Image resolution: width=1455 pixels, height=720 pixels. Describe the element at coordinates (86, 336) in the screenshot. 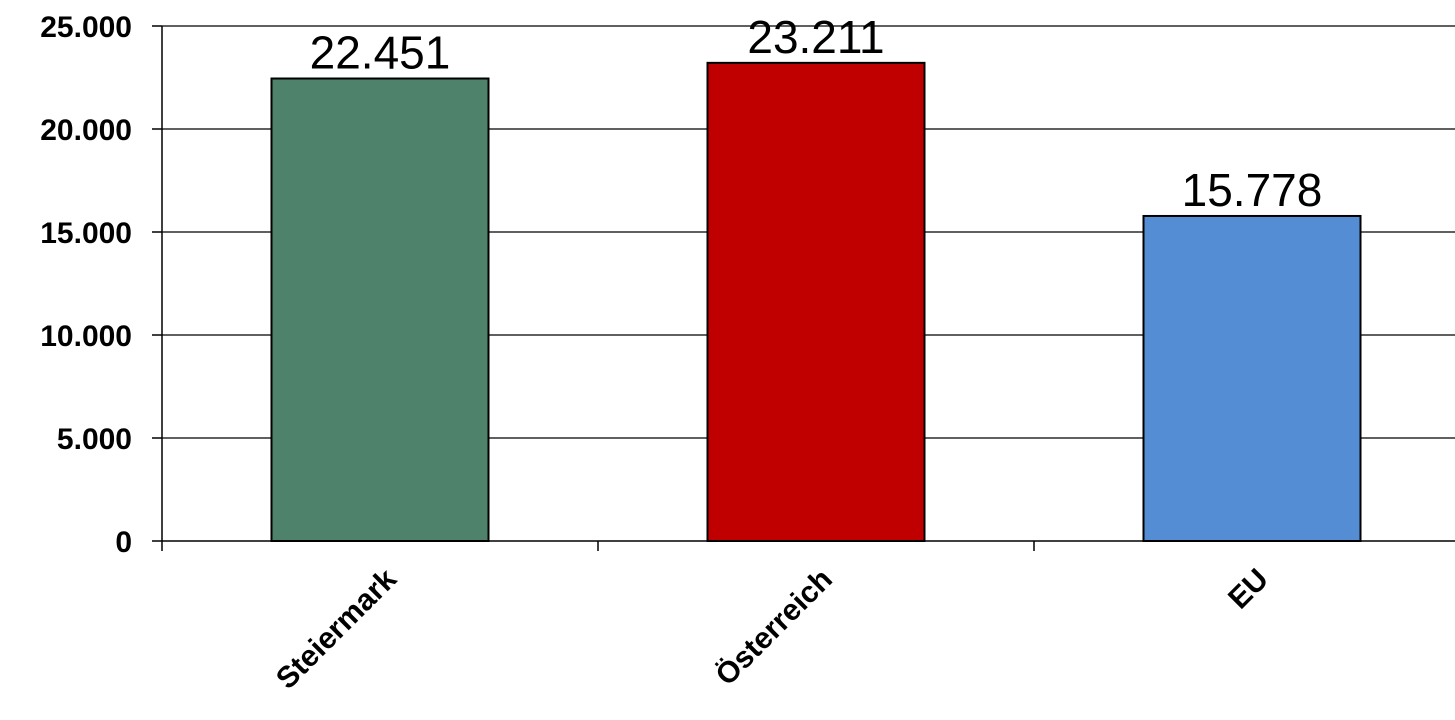

I see `y-tick-label: 10.000` at that location.